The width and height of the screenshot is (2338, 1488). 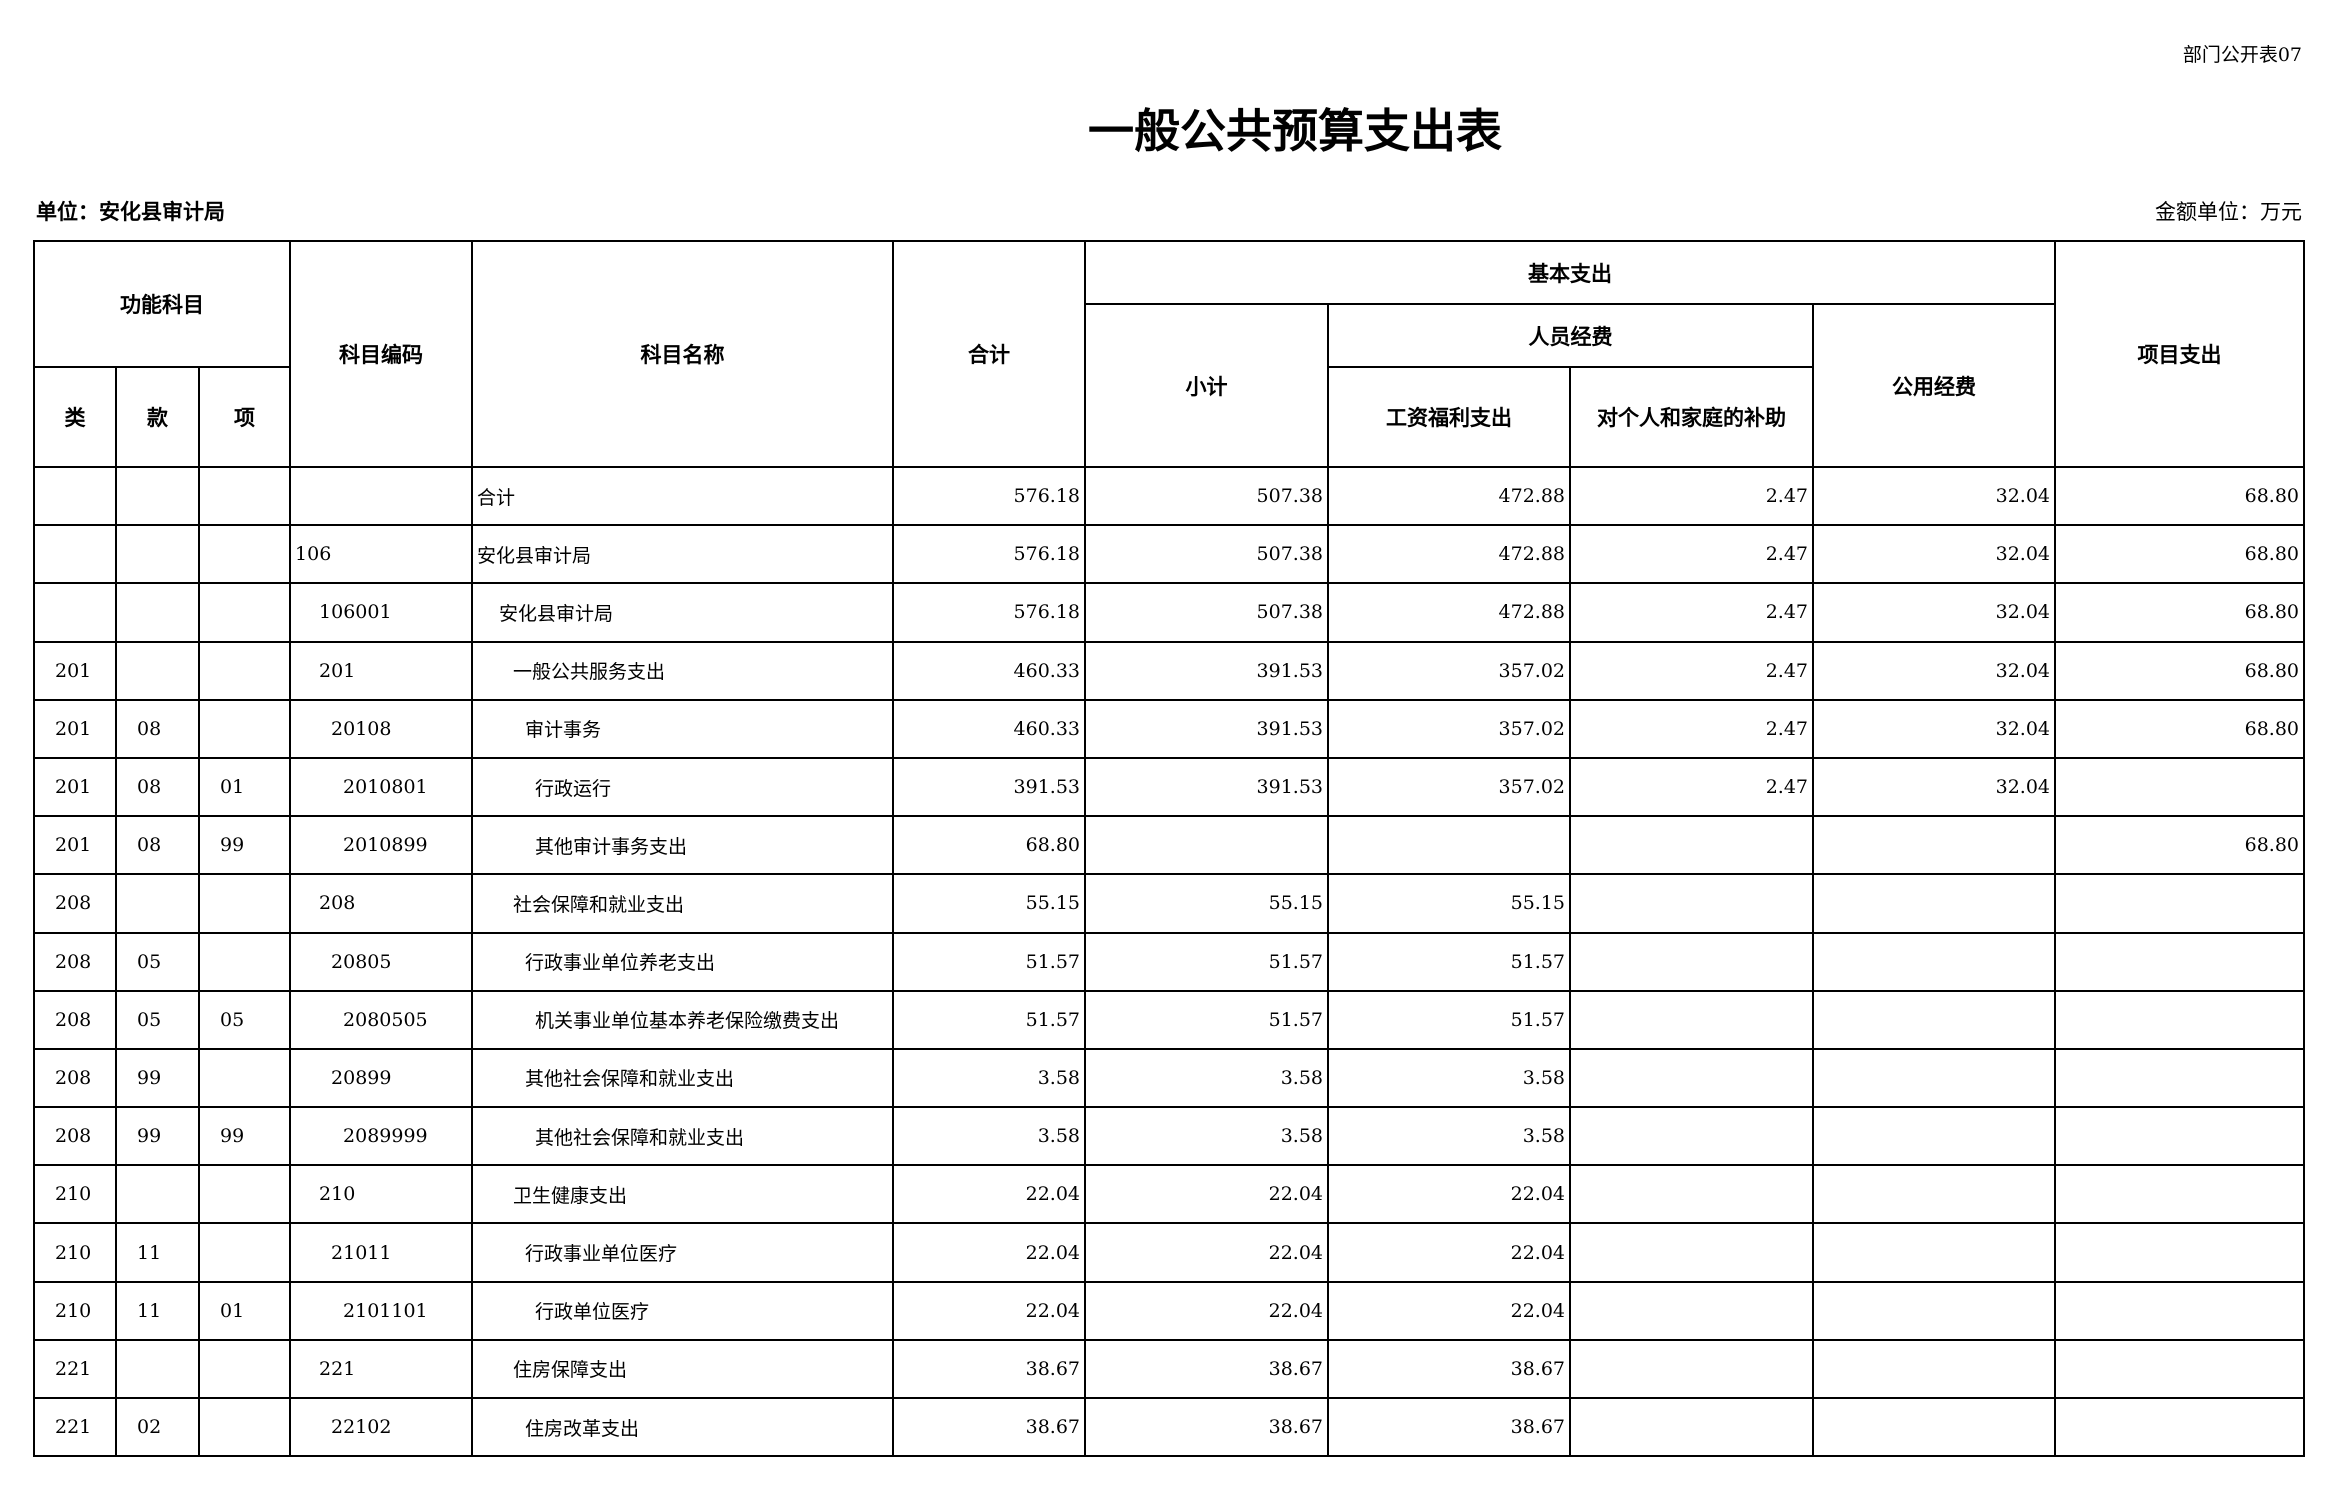 I want to click on cell-xiang: 05, so click(x=244, y=1019).